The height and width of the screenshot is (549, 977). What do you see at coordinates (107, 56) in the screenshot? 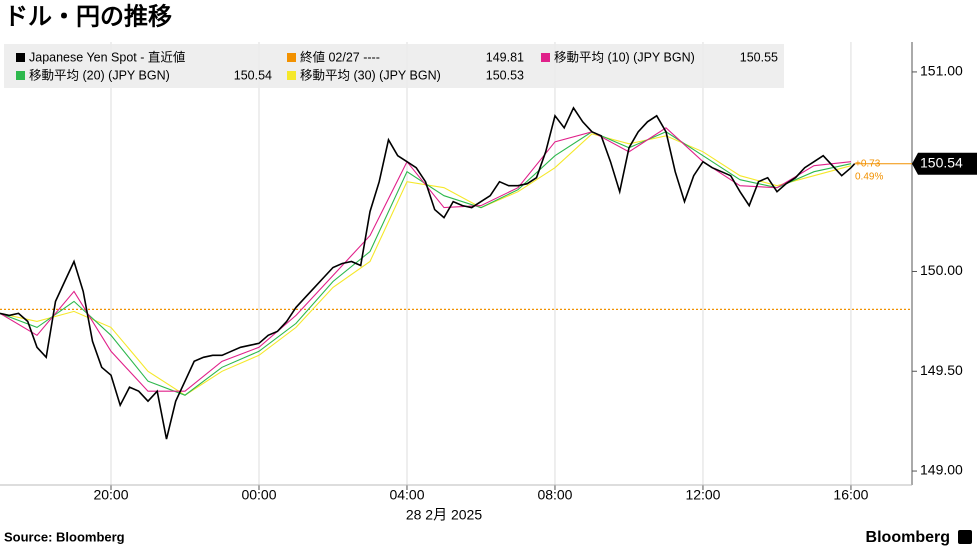
I see `legend-label: Japanese Yen Spot - 直近値` at bounding box center [107, 56].